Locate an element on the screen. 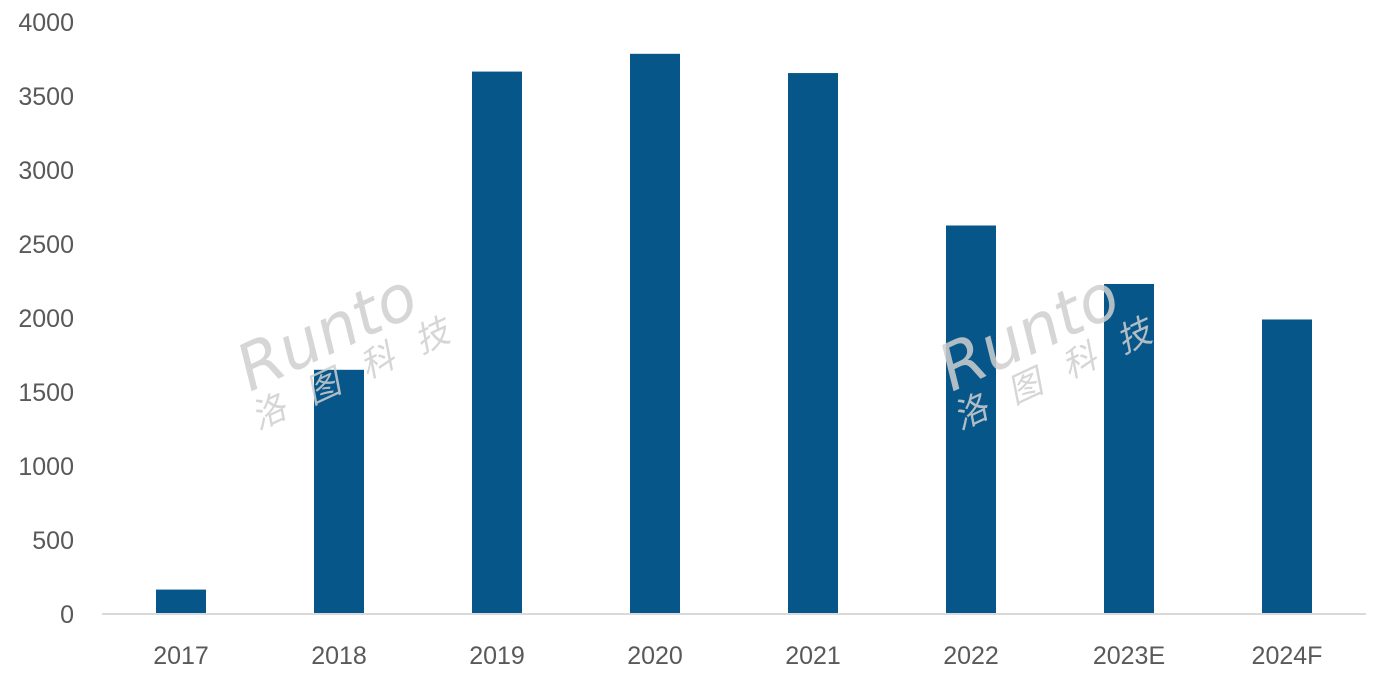  x-tick-label: 2017 is located at coordinates (181, 656).